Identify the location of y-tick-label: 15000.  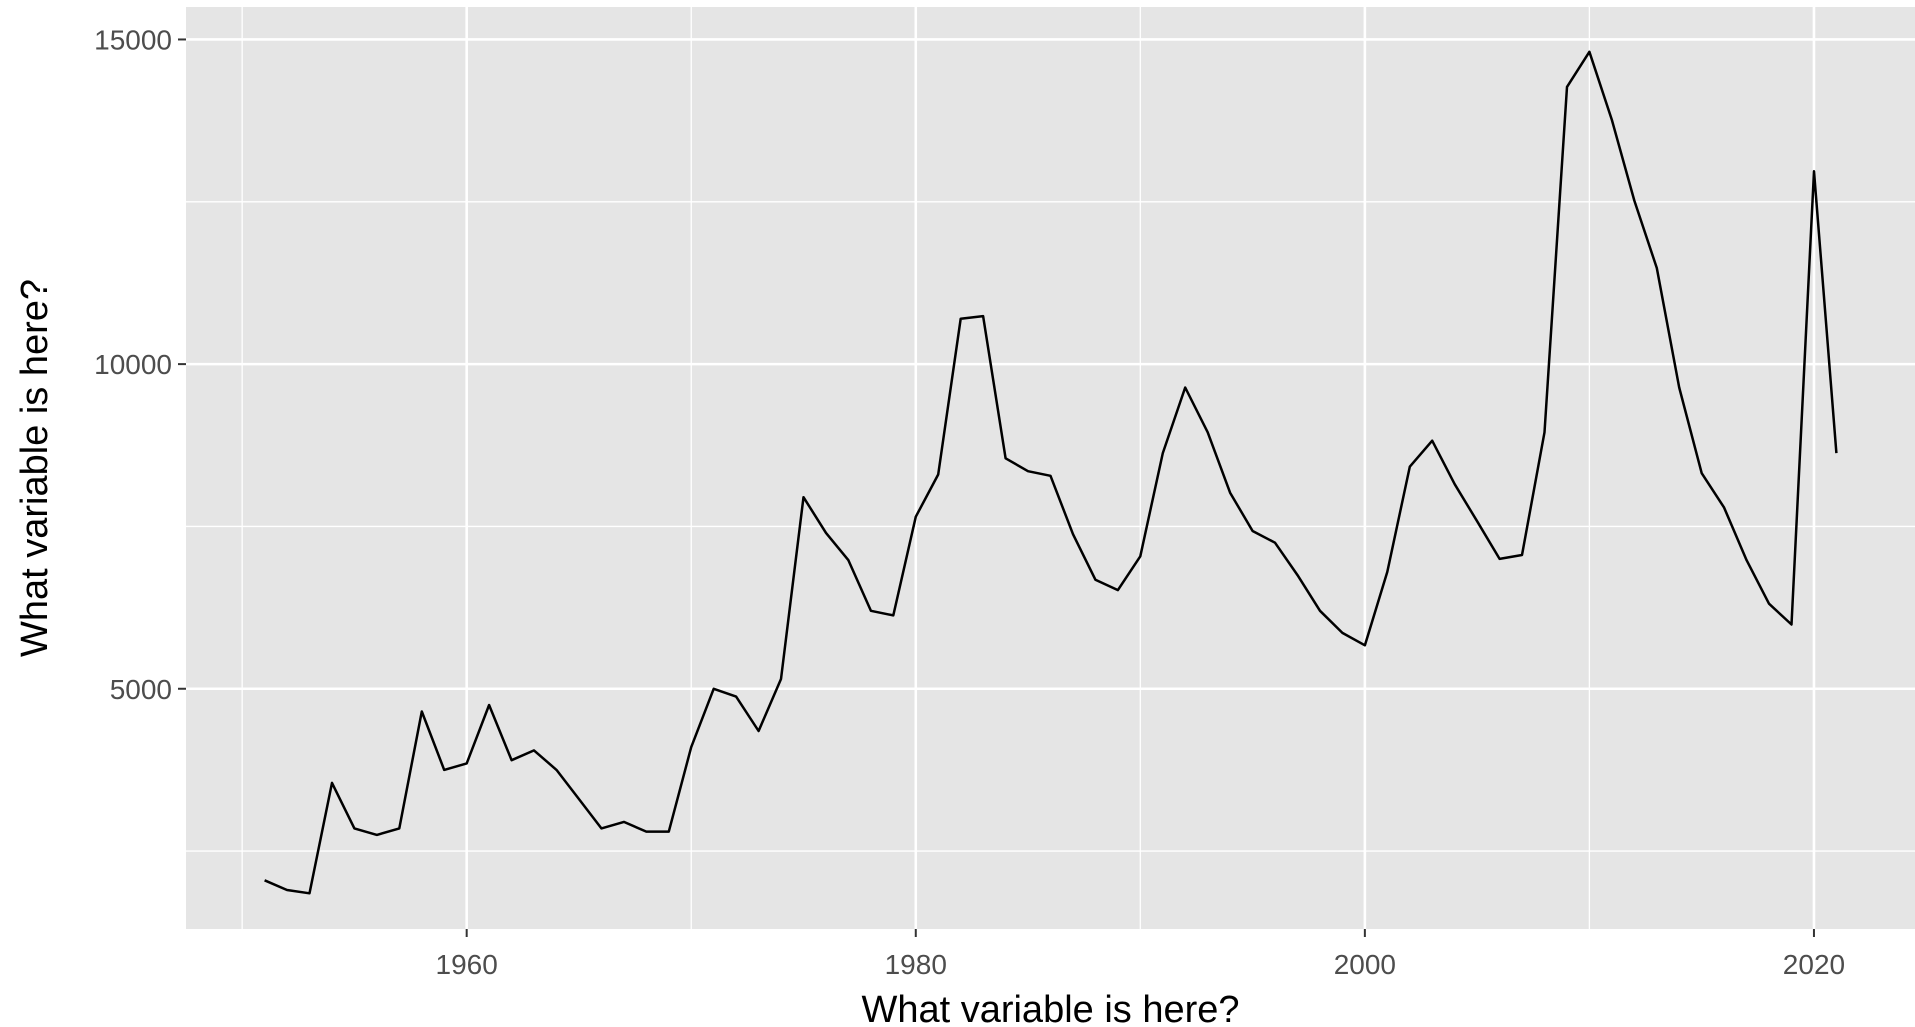
(133, 39).